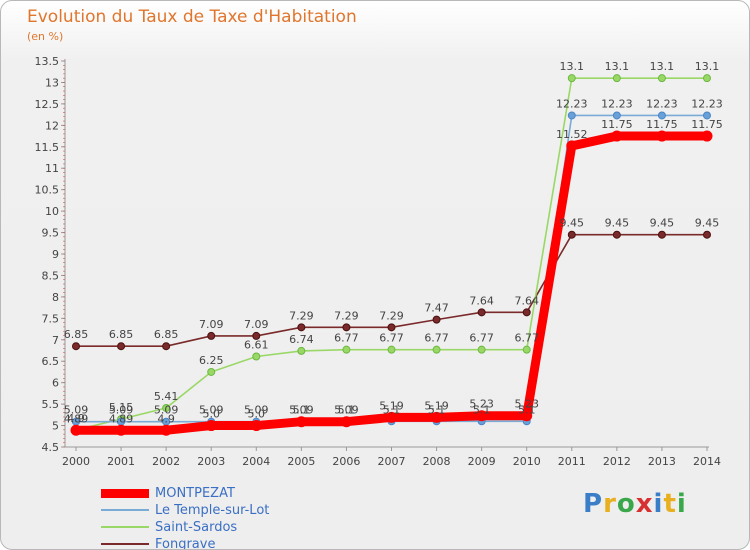 Image resolution: width=750 pixels, height=550 pixels. What do you see at coordinates (572, 461) in the screenshot?
I see `x-tick-label: 2011` at bounding box center [572, 461].